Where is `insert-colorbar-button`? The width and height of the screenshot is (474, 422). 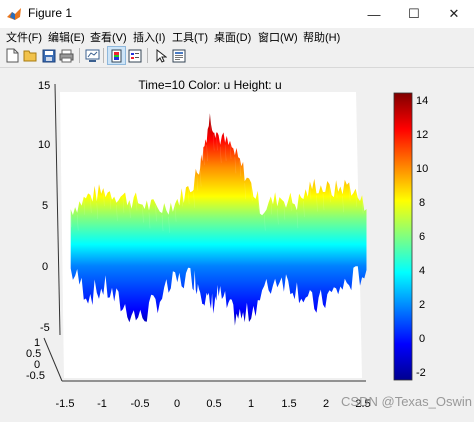
insert-colorbar-button is located at coordinates (116, 55).